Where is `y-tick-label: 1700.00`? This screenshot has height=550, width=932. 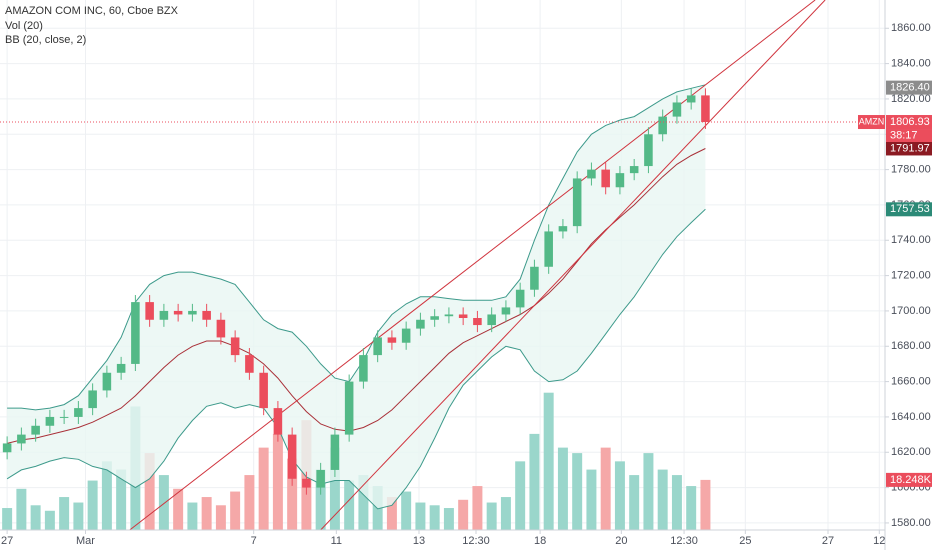 y-tick-label: 1700.00 is located at coordinates (911, 311).